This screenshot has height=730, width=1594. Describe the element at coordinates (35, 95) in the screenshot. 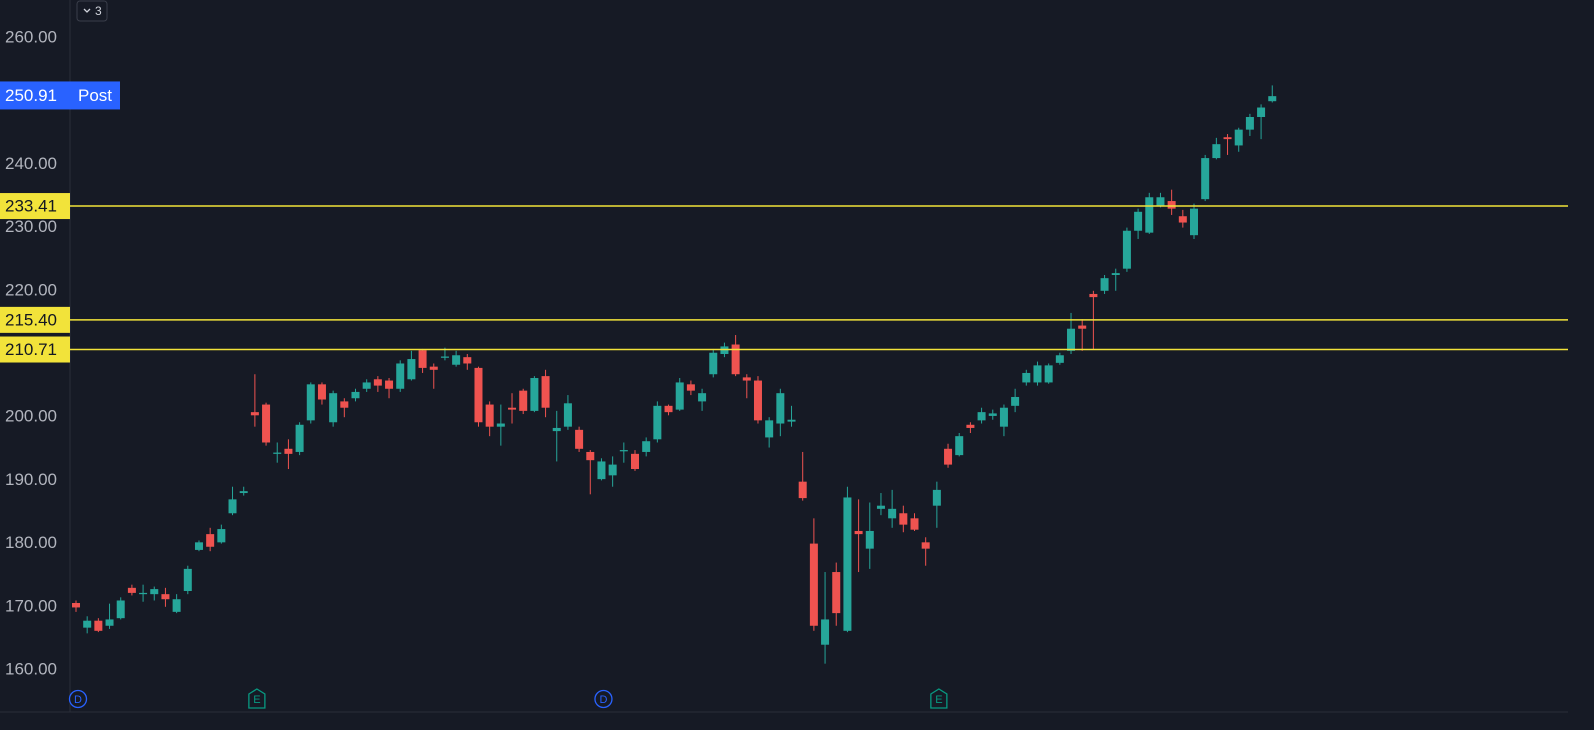

I see `last-price-tag` at that location.